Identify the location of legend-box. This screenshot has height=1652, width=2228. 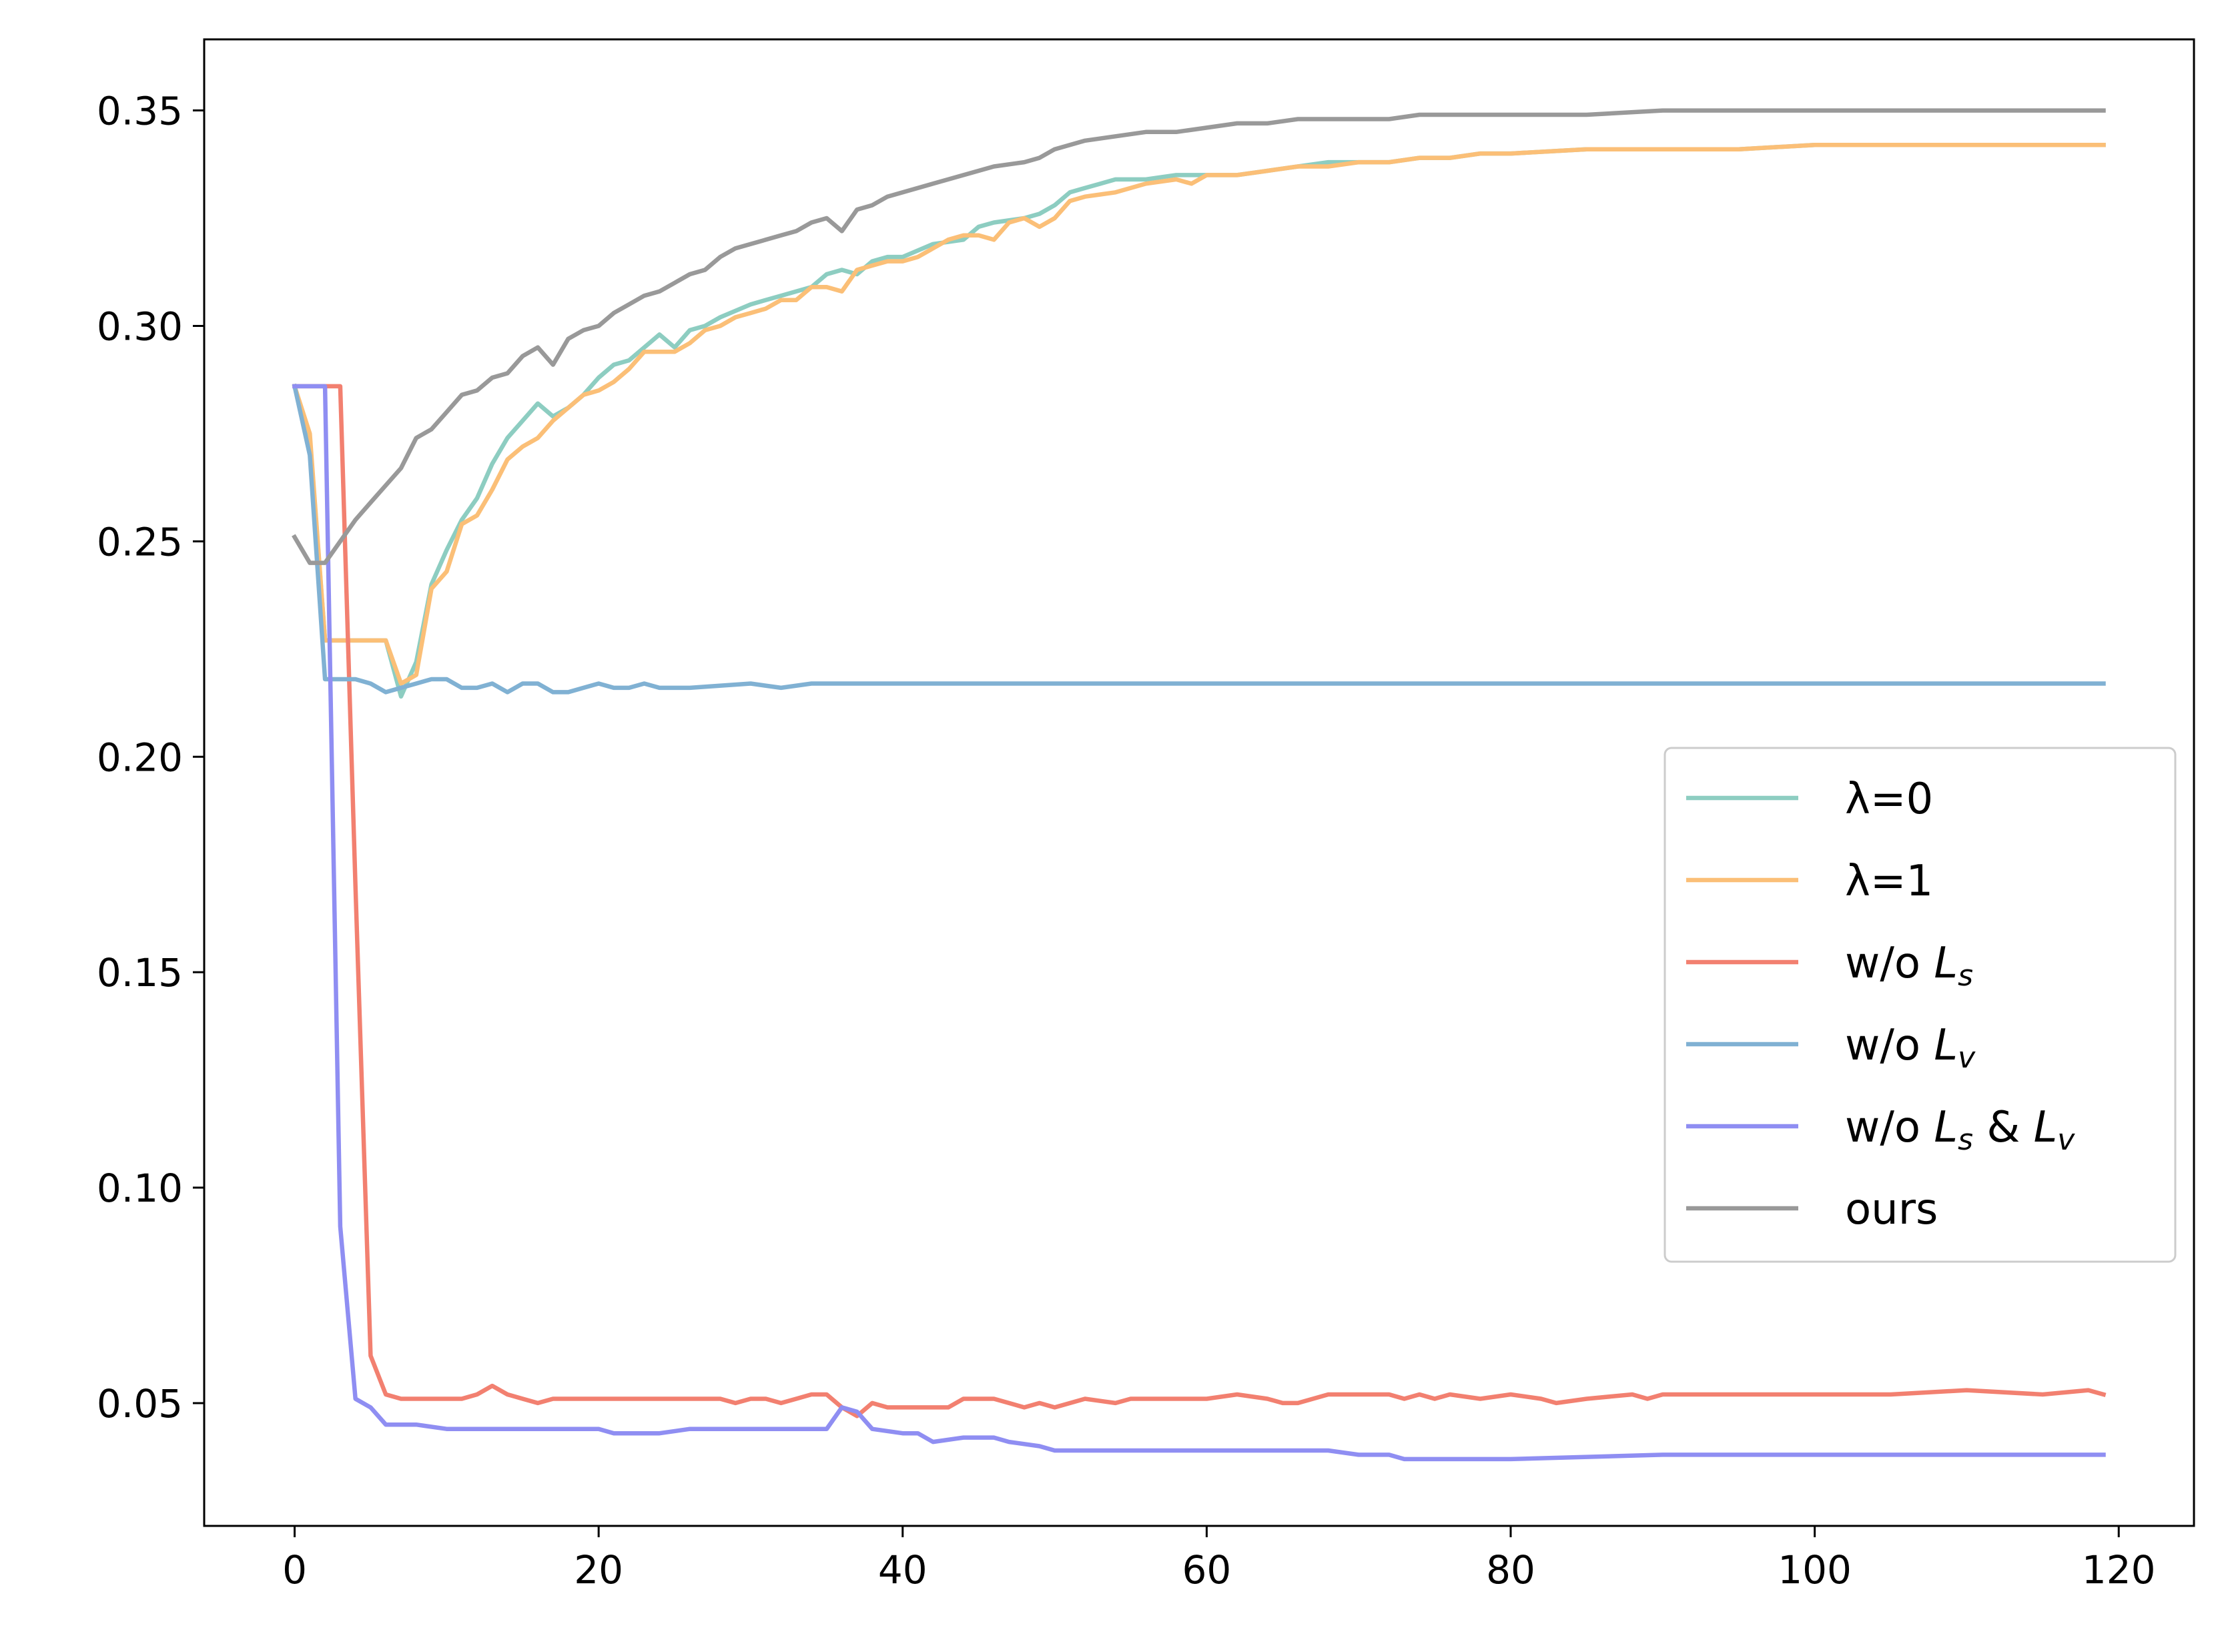
(1920, 1005).